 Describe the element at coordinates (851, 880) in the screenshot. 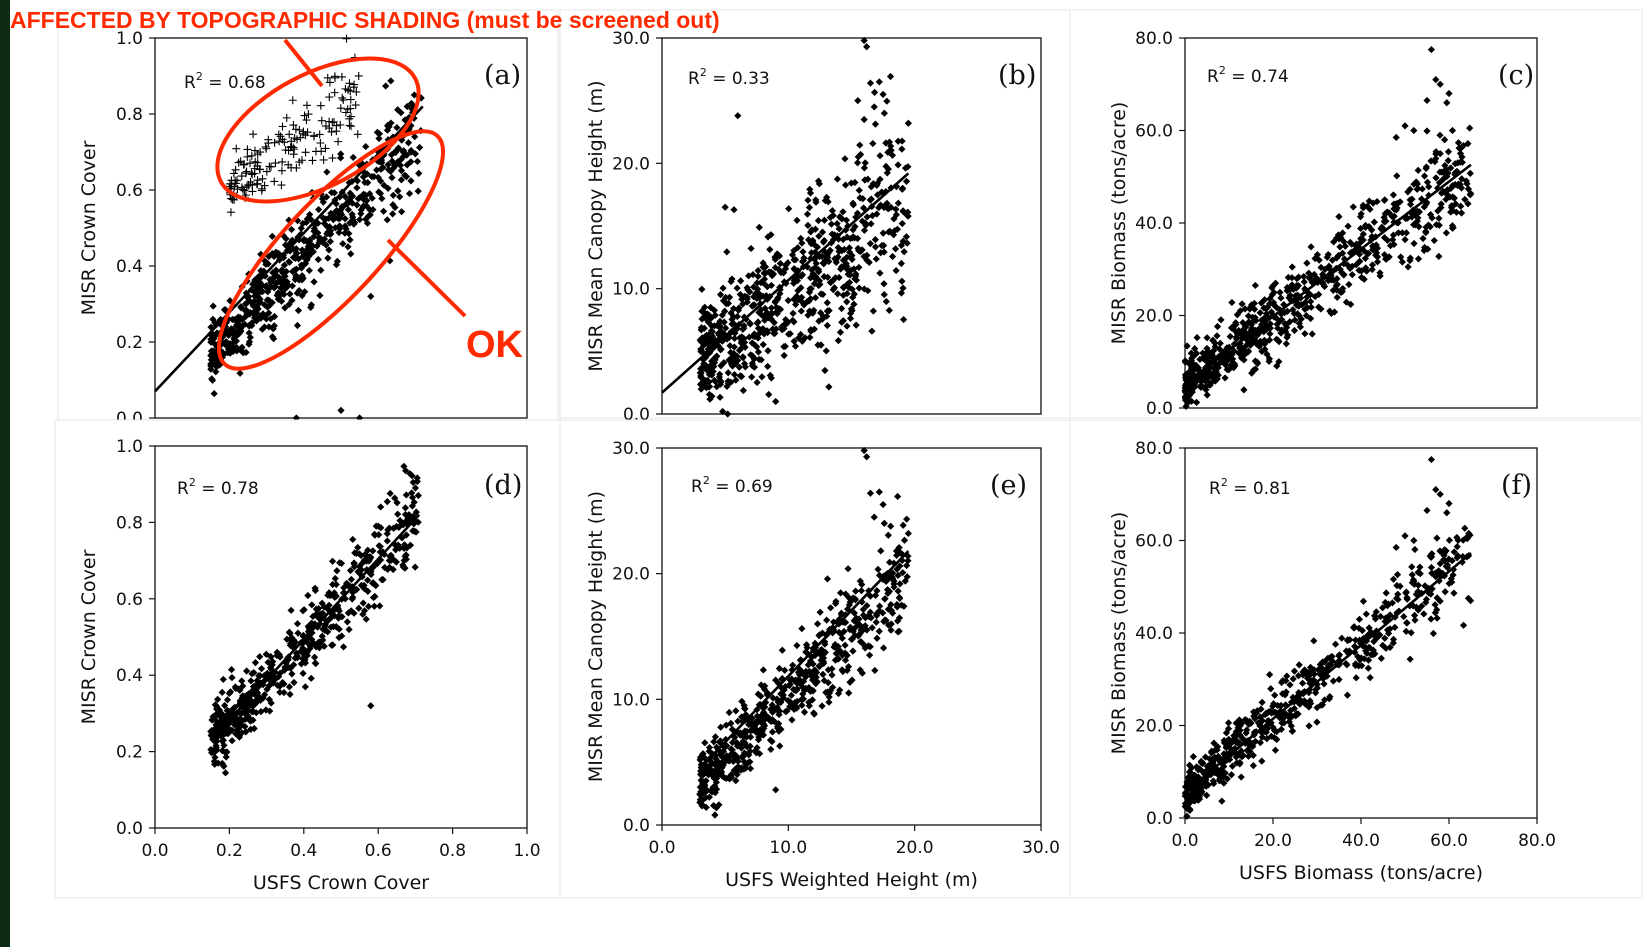

I see `x-axis-title: USFS Weighted Height (m)` at that location.